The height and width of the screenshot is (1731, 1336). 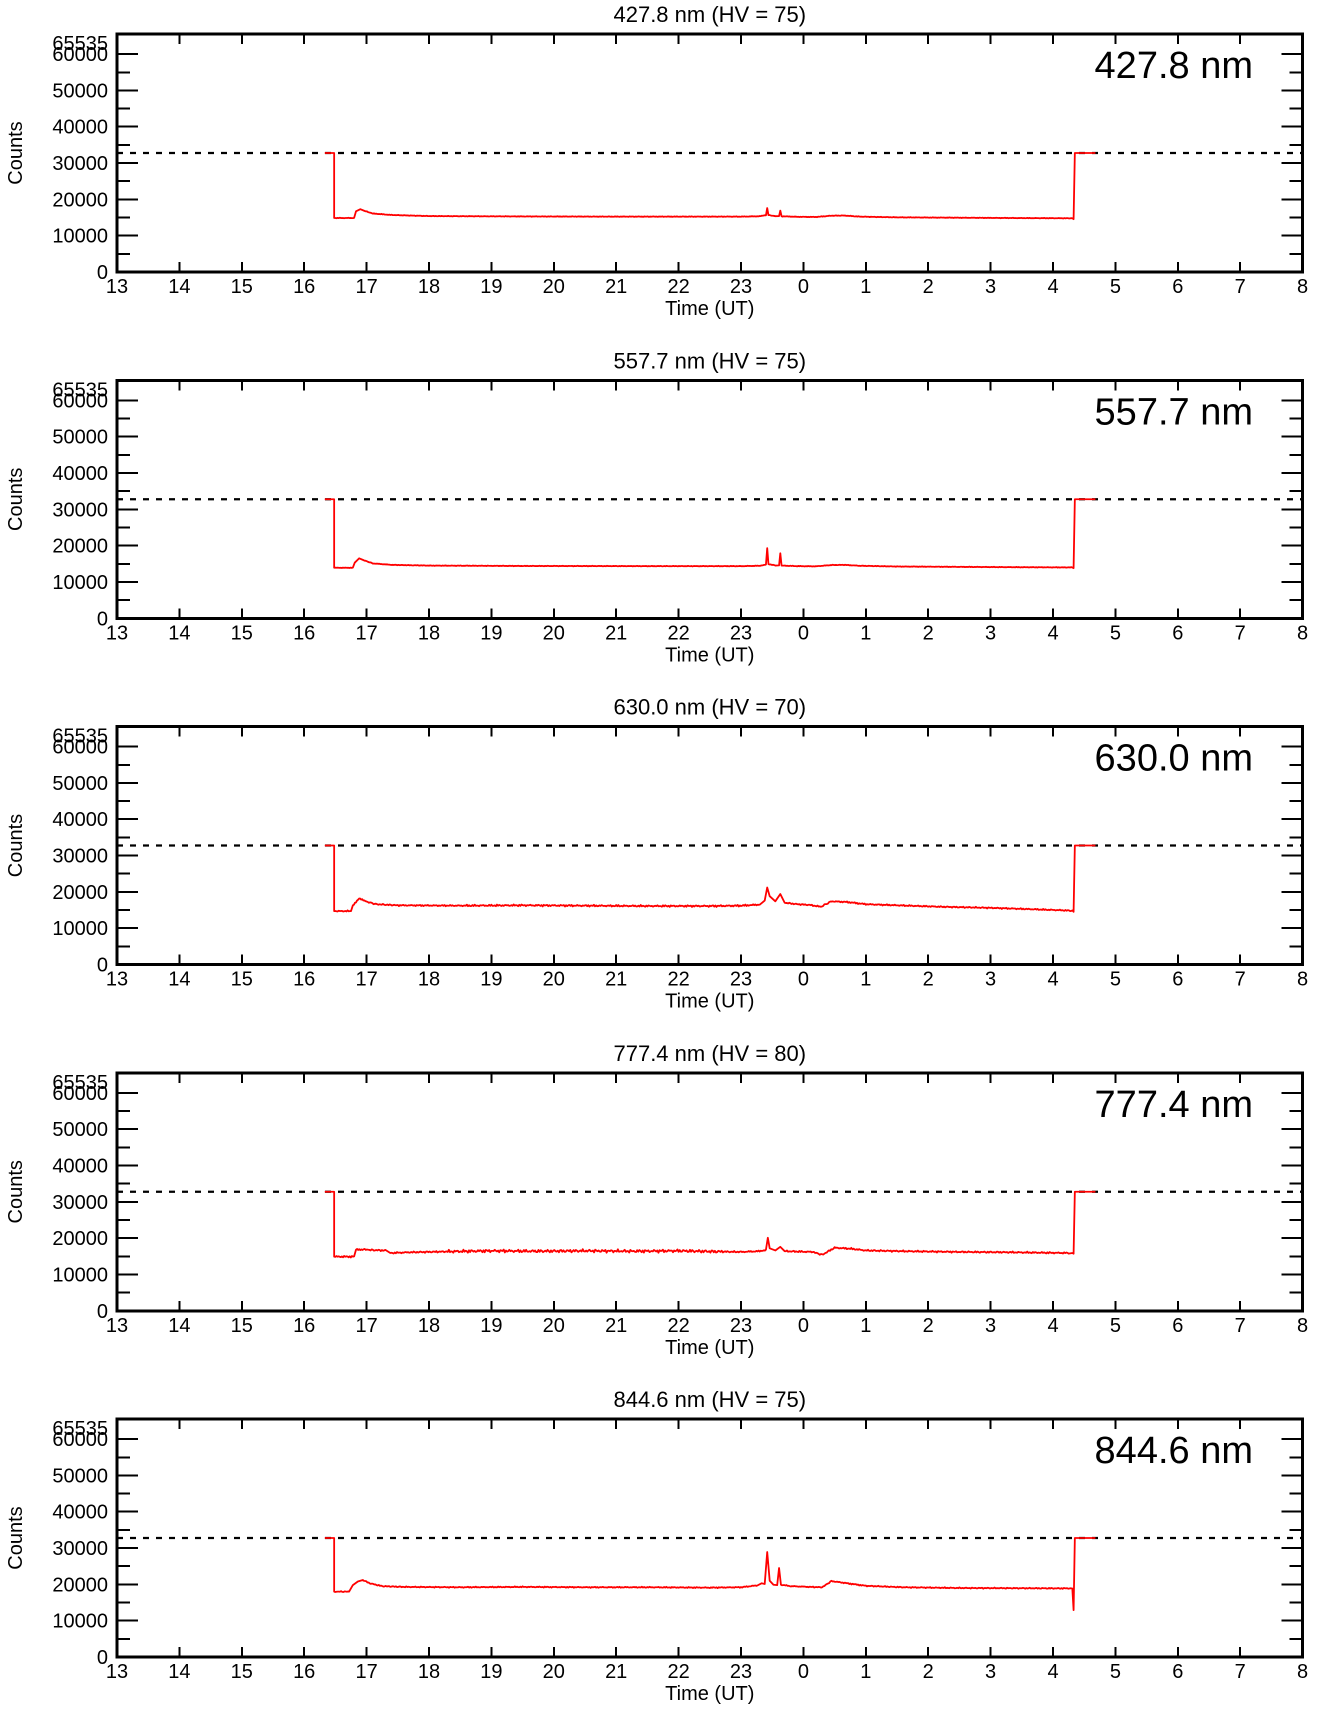 What do you see at coordinates (709, 14) in the screenshot?
I see `panel-title: 427.8 nm (HV = 75)` at bounding box center [709, 14].